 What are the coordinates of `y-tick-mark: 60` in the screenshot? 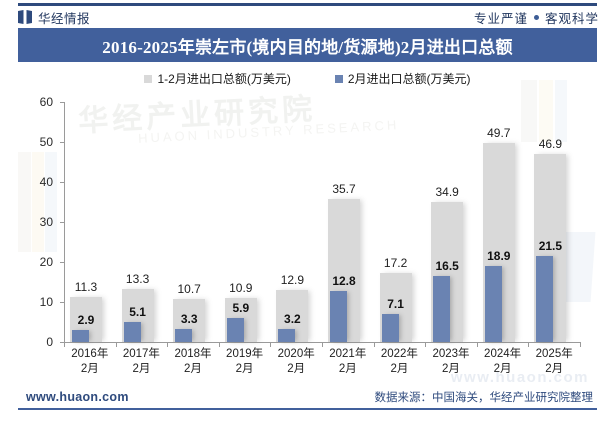 It's located at (52, 102).